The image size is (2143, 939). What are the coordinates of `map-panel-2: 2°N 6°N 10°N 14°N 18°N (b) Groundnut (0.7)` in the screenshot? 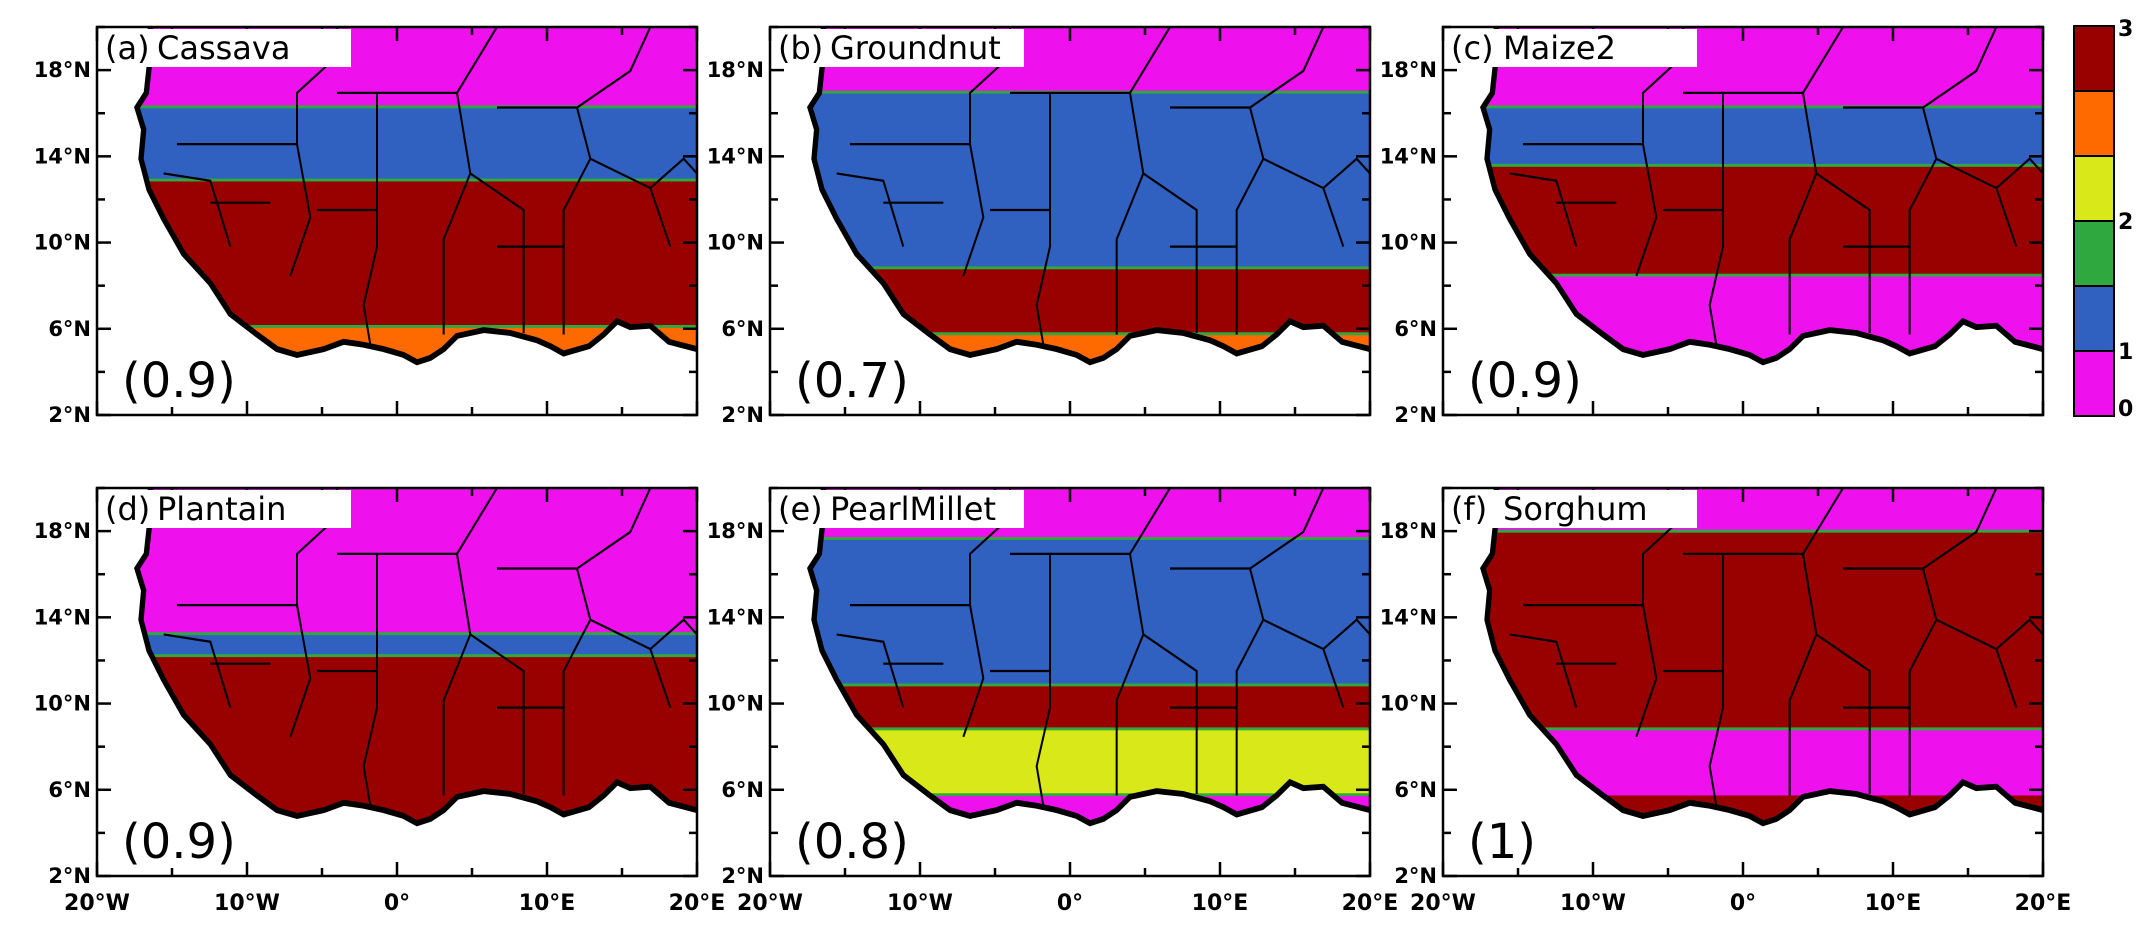 It's located at (1039, 226).